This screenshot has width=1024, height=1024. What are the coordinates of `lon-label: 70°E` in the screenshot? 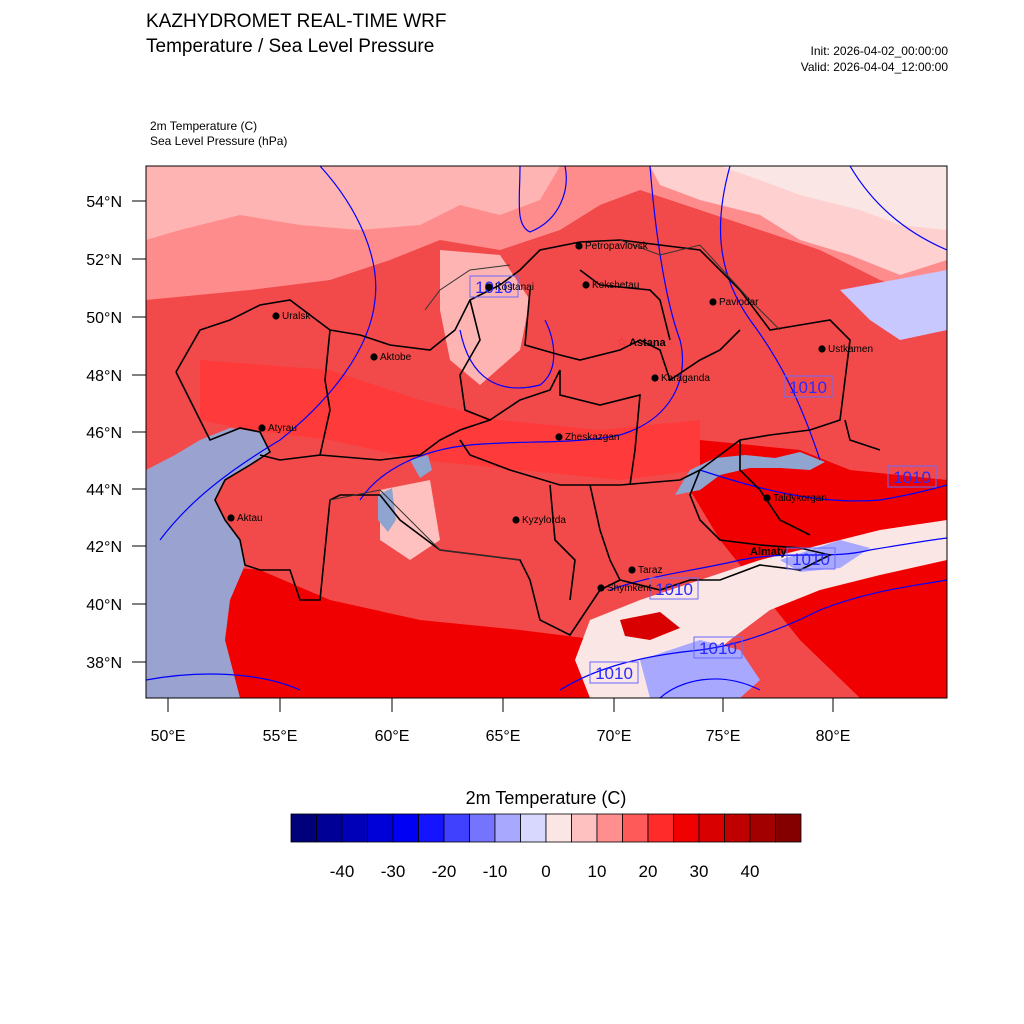 It's located at (614, 736).